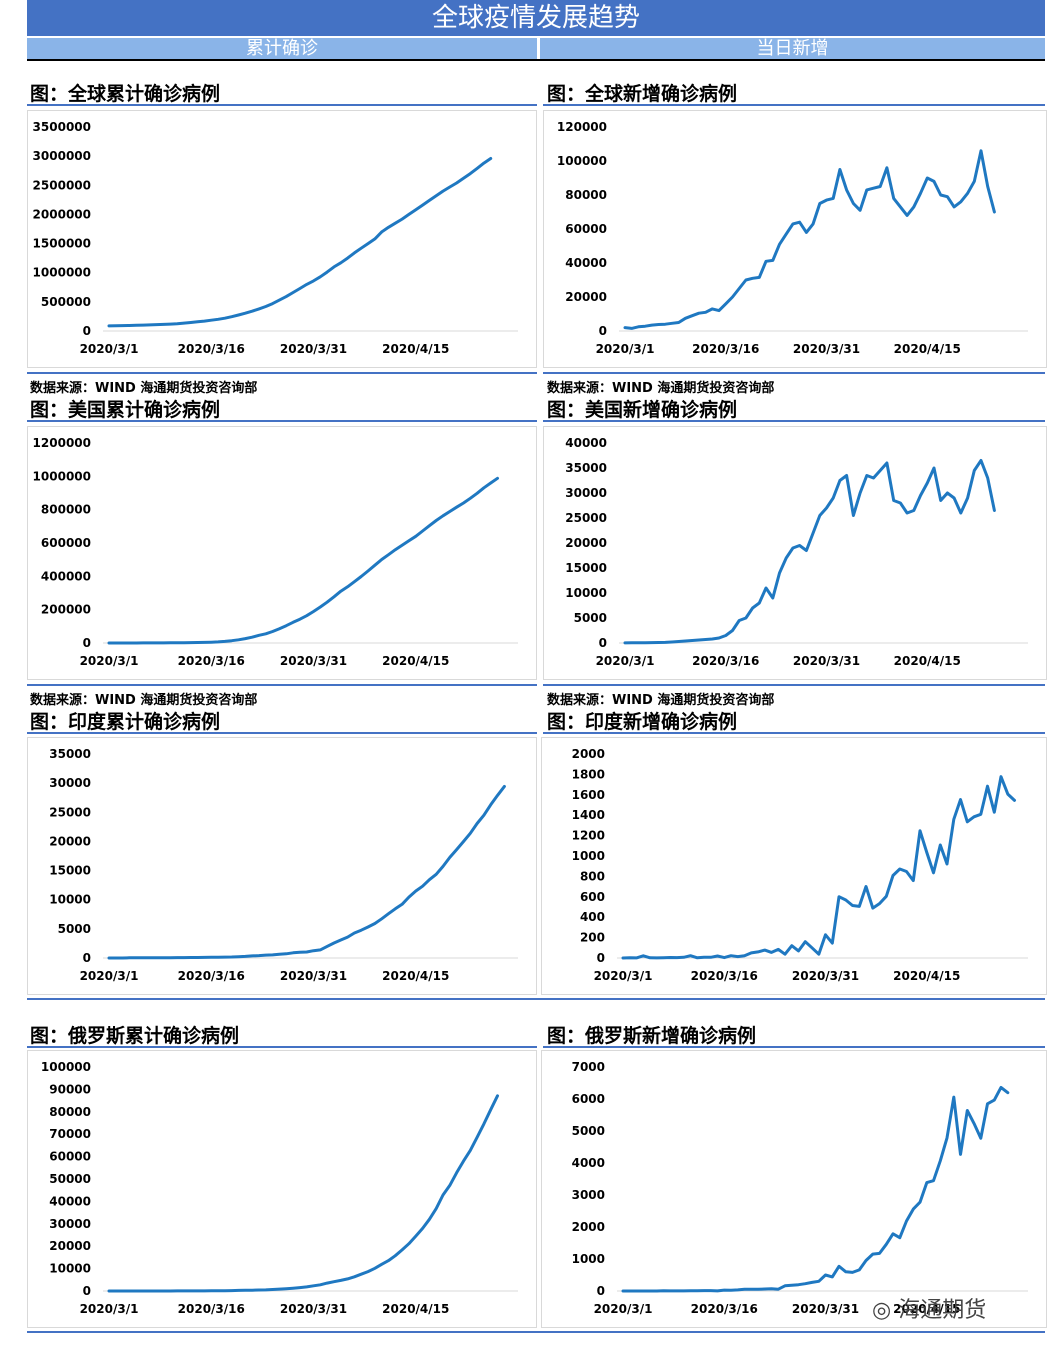 The height and width of the screenshot is (1355, 1047). What do you see at coordinates (582, 127) in the screenshot?
I see `y-tick-label: 120000` at bounding box center [582, 127].